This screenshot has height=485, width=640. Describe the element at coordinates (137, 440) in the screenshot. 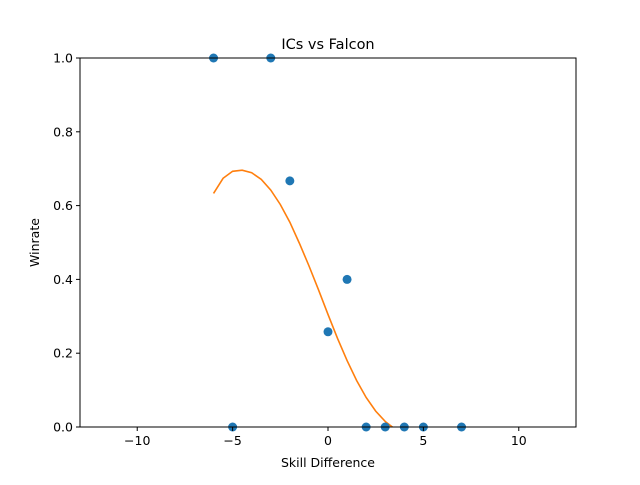

I see `x-tick-label: −10` at that location.